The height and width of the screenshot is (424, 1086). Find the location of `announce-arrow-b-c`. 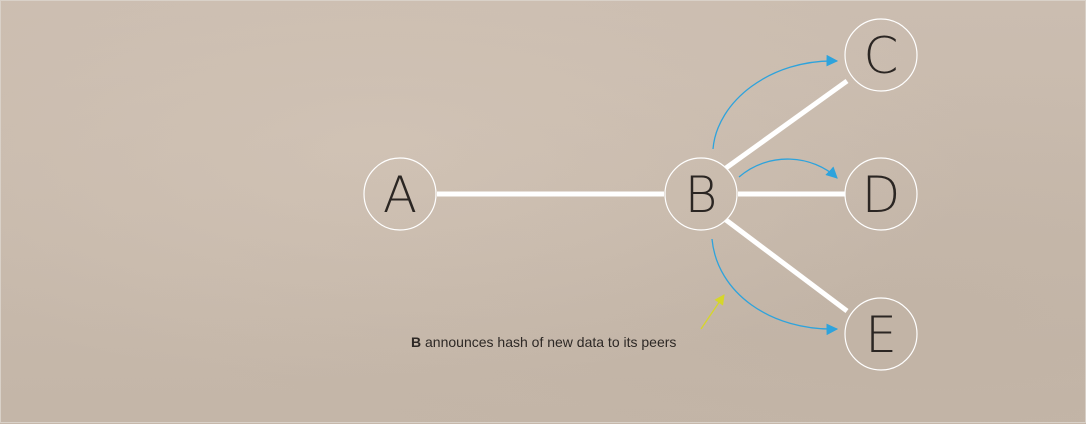

announce-arrow-b-c is located at coordinates (775, 102).